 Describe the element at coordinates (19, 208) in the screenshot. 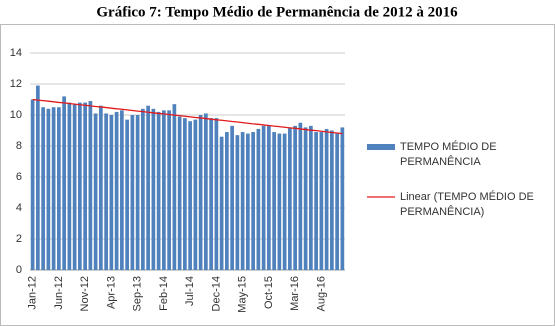

I see `y-tick-label: 4` at that location.